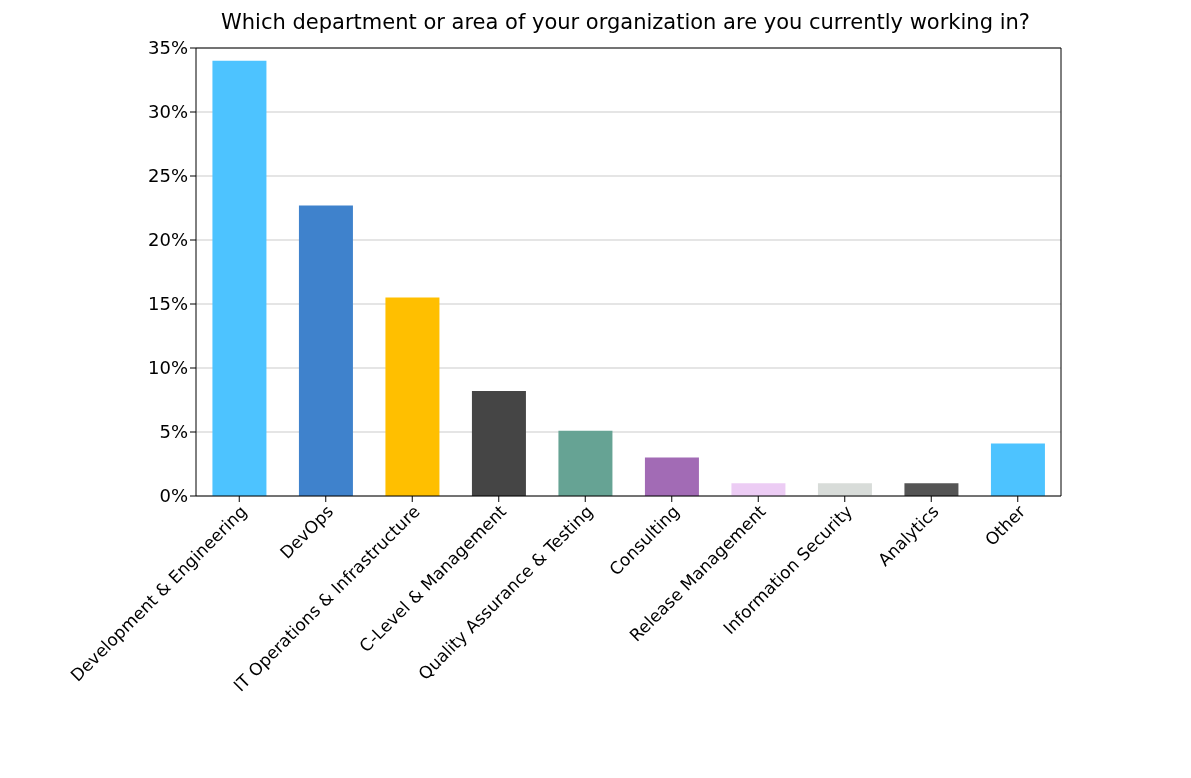  Describe the element at coordinates (167, 304) in the screenshot. I see `y-tick-label: 15%` at that location.